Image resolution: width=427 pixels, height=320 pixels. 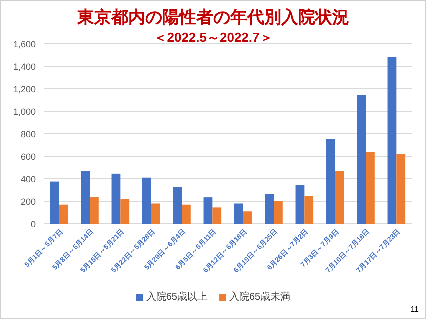 I want to click on y-tick-label: 1,200, so click(x=24, y=89).